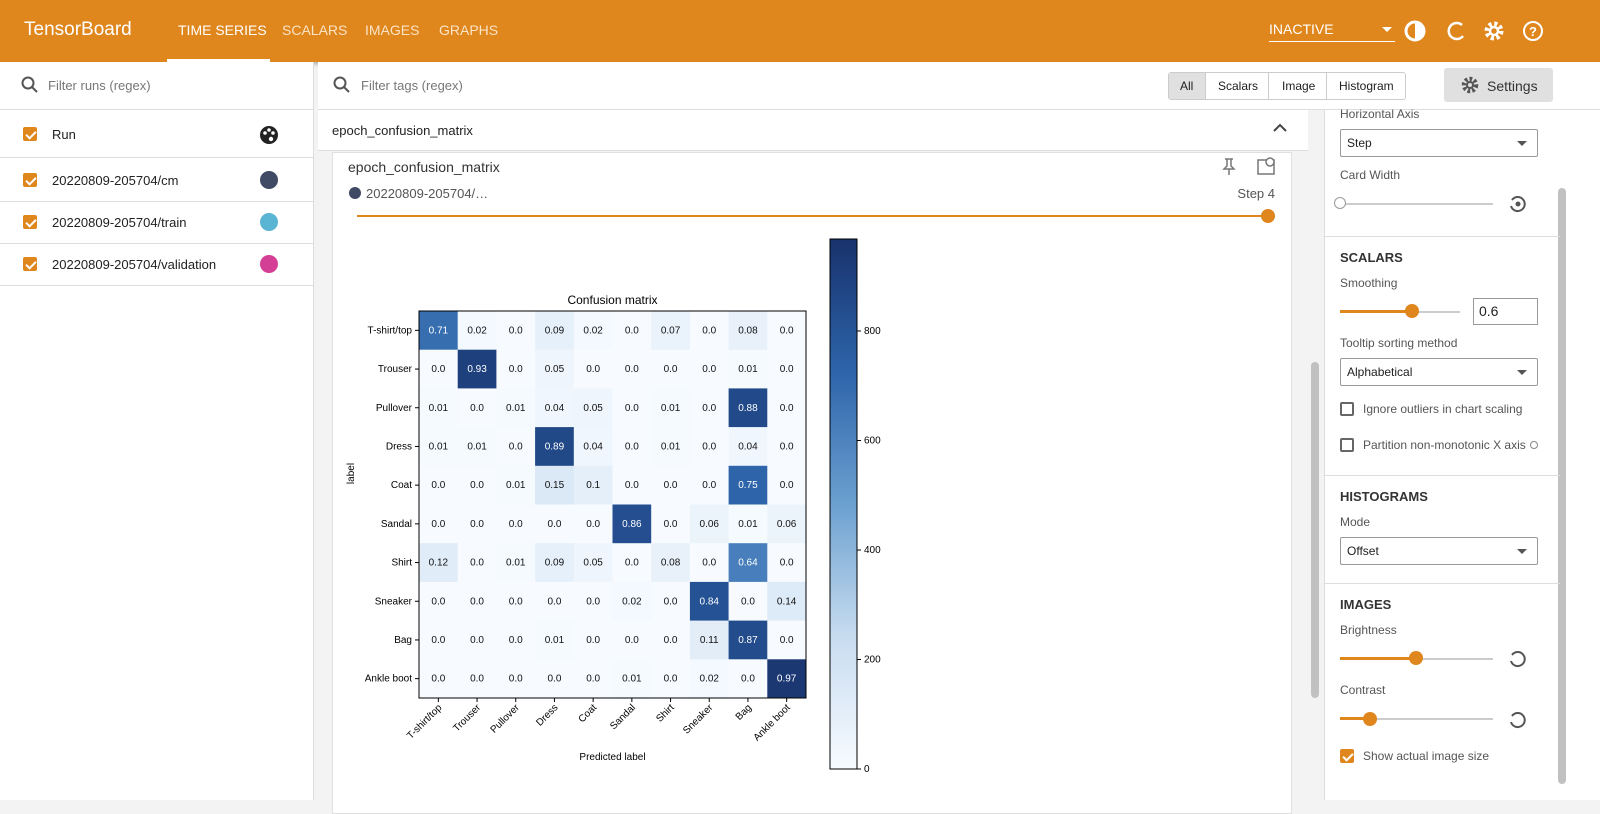  I want to click on step-slider-track, so click(812, 216).